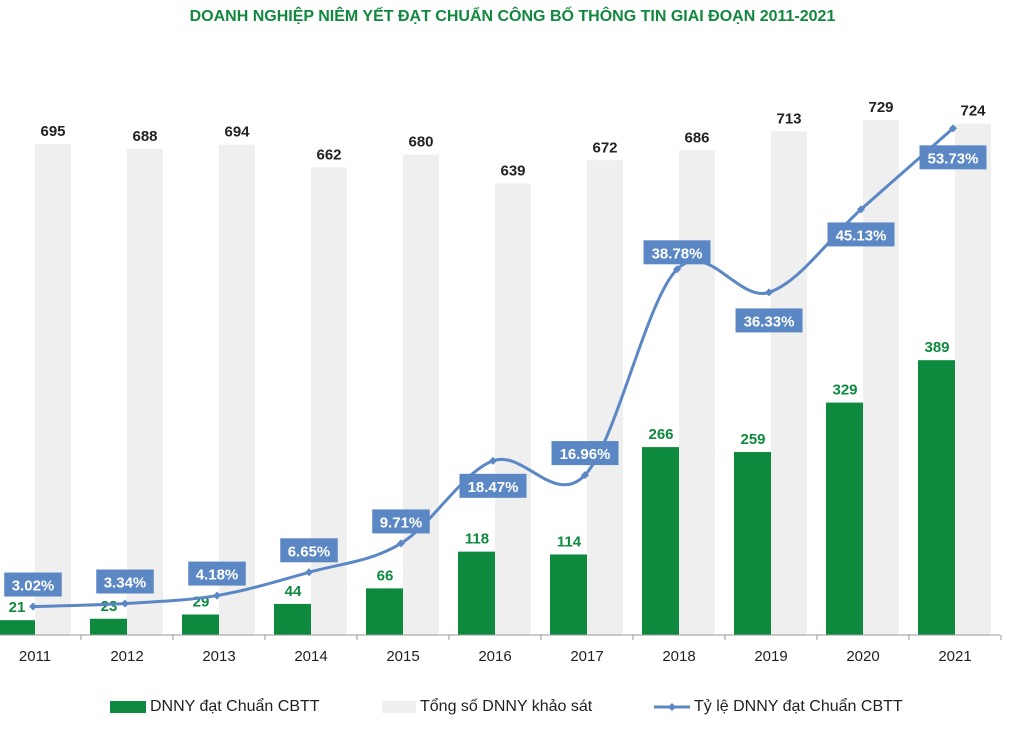  Describe the element at coordinates (17, 607) in the screenshot. I see `compliant-value-label: 21` at that location.